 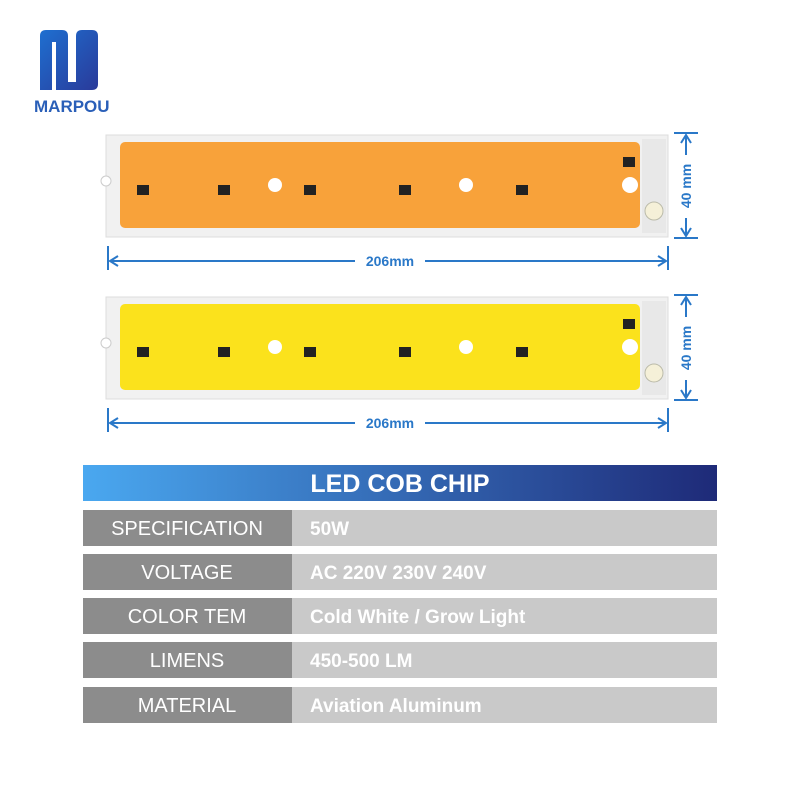 What do you see at coordinates (418, 617) in the screenshot?
I see `row-value: Cold White / Grow Light` at bounding box center [418, 617].